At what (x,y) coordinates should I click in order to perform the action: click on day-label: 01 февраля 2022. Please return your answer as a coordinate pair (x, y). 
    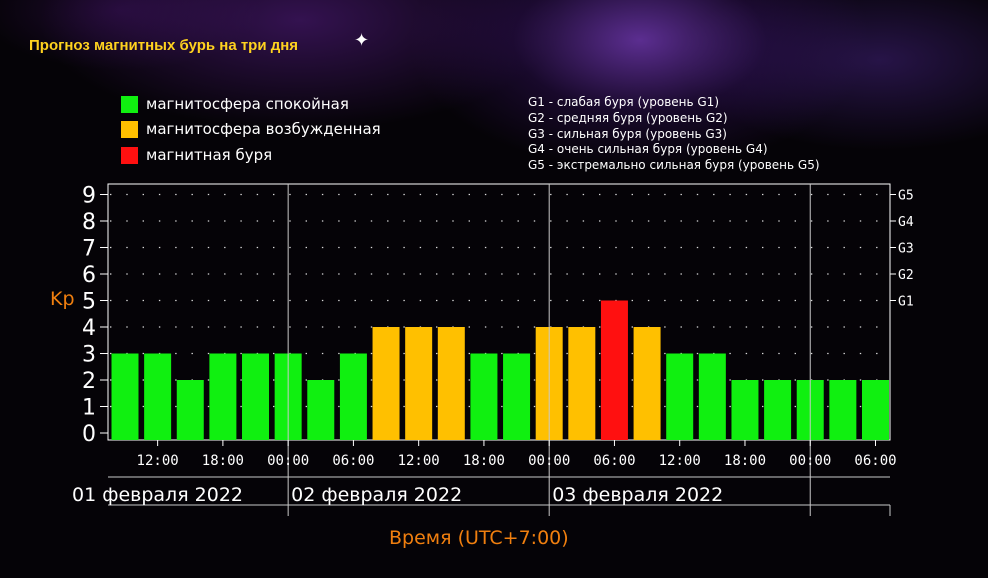
    Looking at the image, I should click on (157, 495).